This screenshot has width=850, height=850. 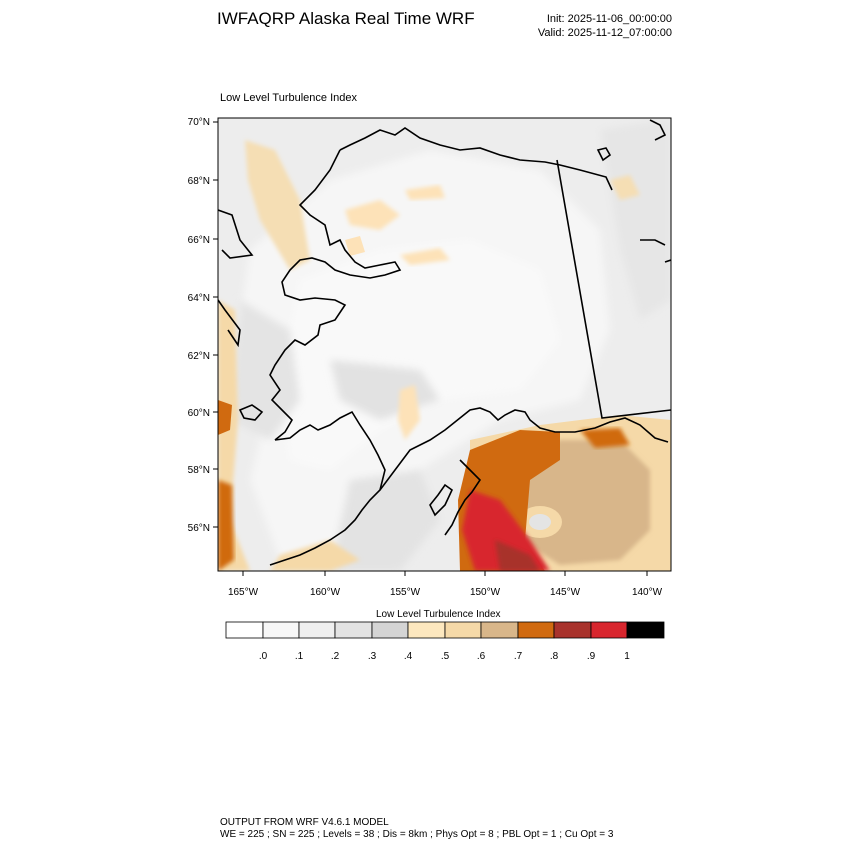 What do you see at coordinates (604, 33) in the screenshot?
I see `valid-time: Valid: 2025-11-12_07:00:00` at bounding box center [604, 33].